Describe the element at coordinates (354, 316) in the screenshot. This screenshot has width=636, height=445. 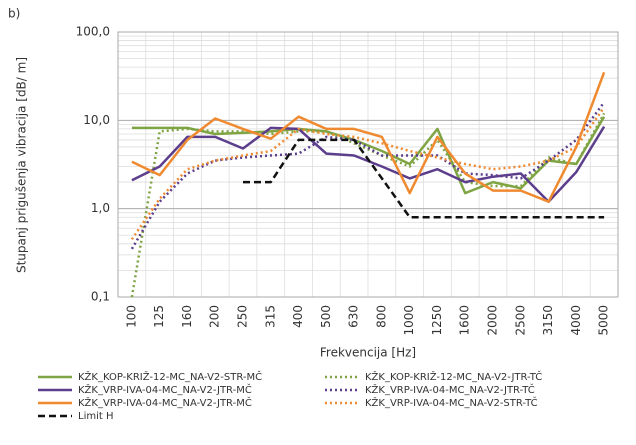
I see `x-tick-label: 630` at that location.